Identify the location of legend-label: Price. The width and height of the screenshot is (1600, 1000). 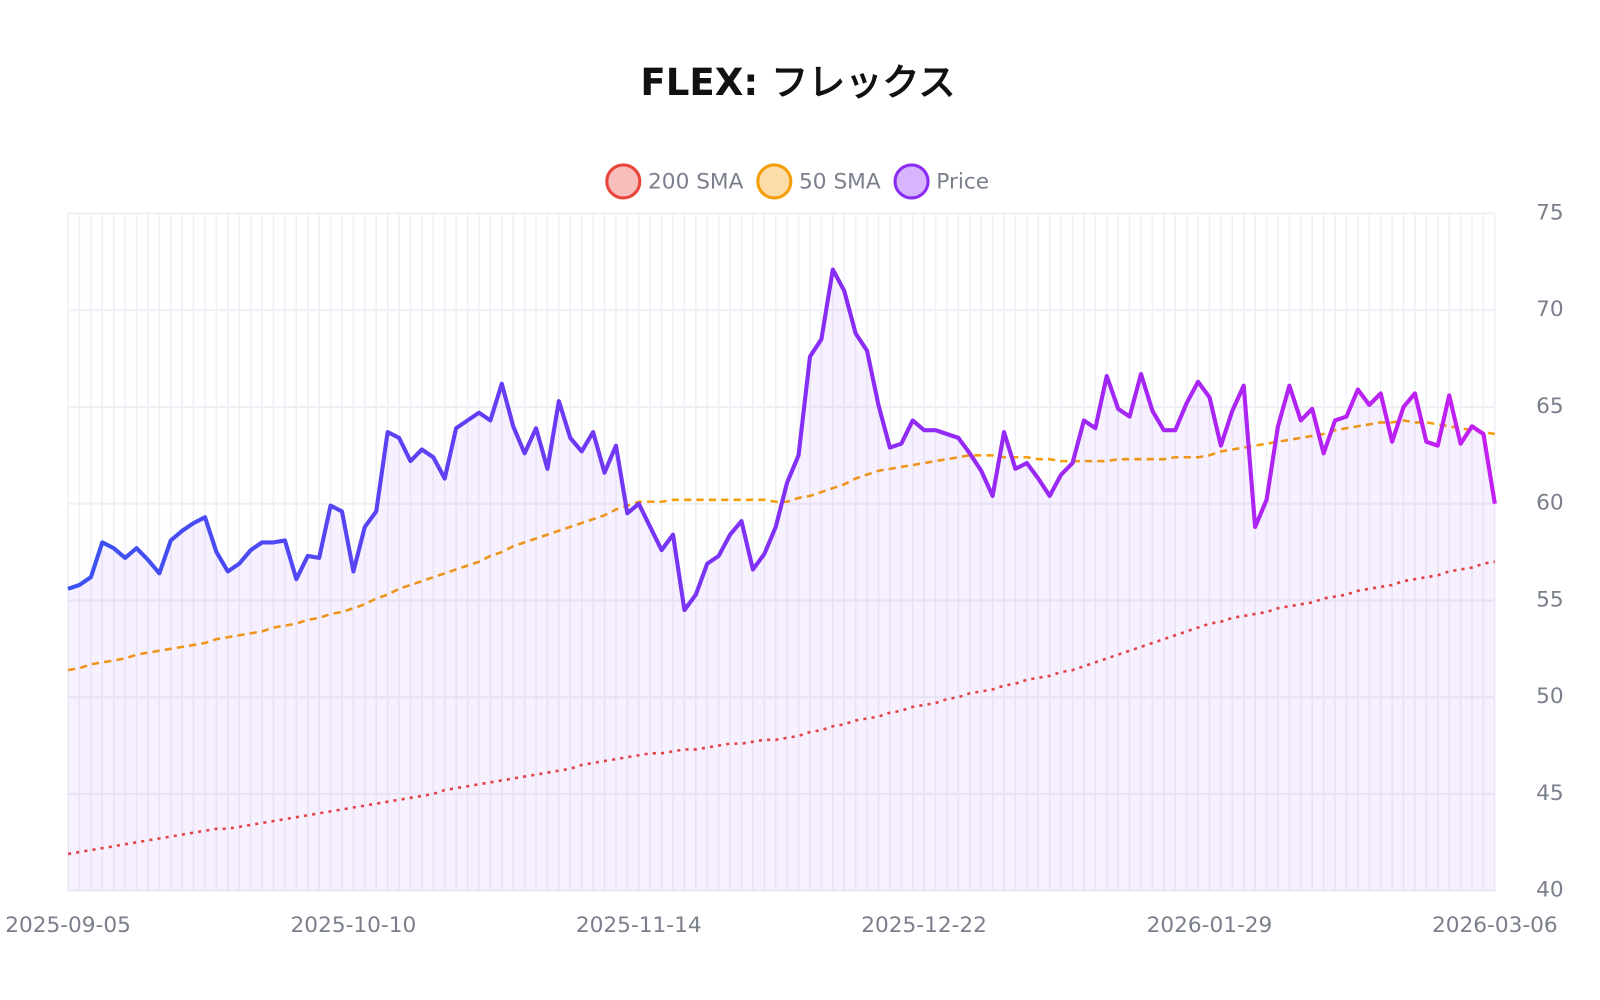
(962, 181).